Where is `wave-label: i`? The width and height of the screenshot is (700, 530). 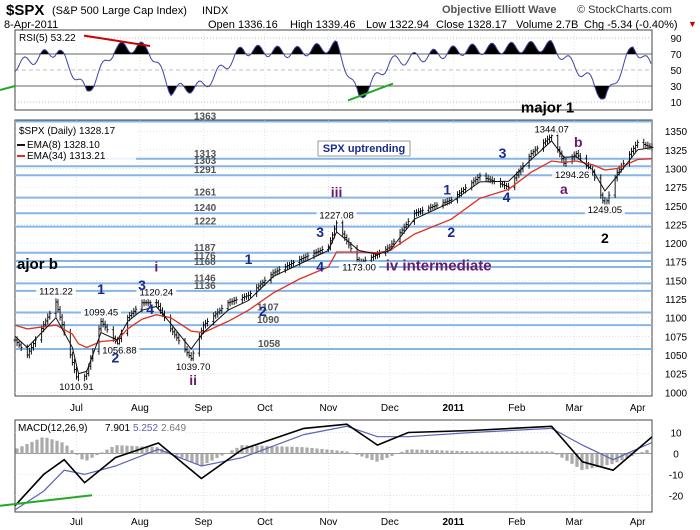
wave-label: i is located at coordinates (156, 266).